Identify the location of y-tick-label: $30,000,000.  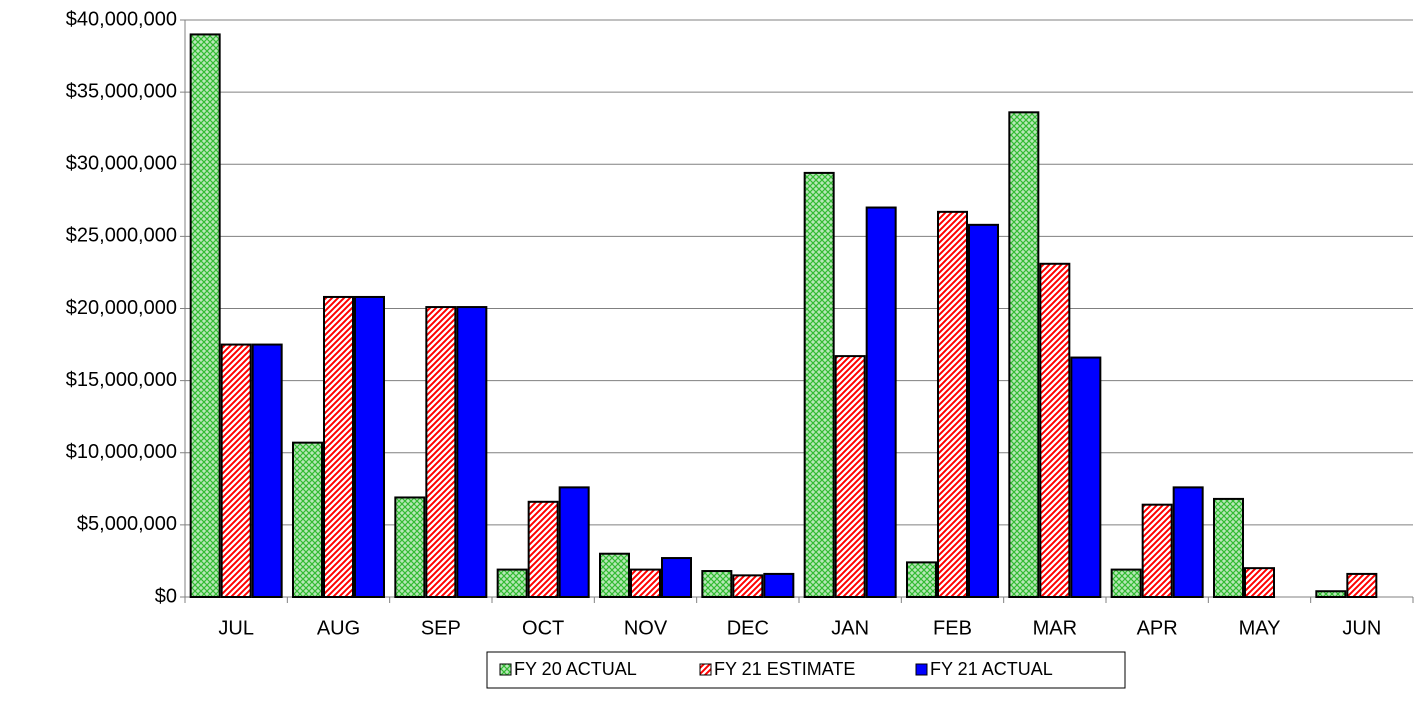
(121, 164).